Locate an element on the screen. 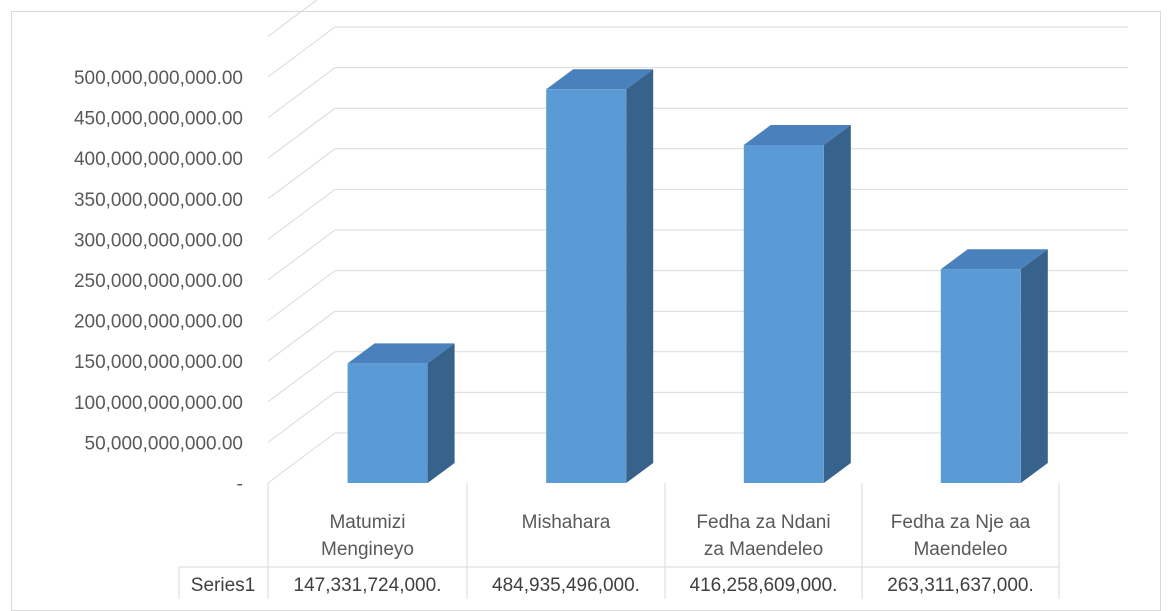 The height and width of the screenshot is (611, 1173). category-label: Matumizi is located at coordinates (367, 522).